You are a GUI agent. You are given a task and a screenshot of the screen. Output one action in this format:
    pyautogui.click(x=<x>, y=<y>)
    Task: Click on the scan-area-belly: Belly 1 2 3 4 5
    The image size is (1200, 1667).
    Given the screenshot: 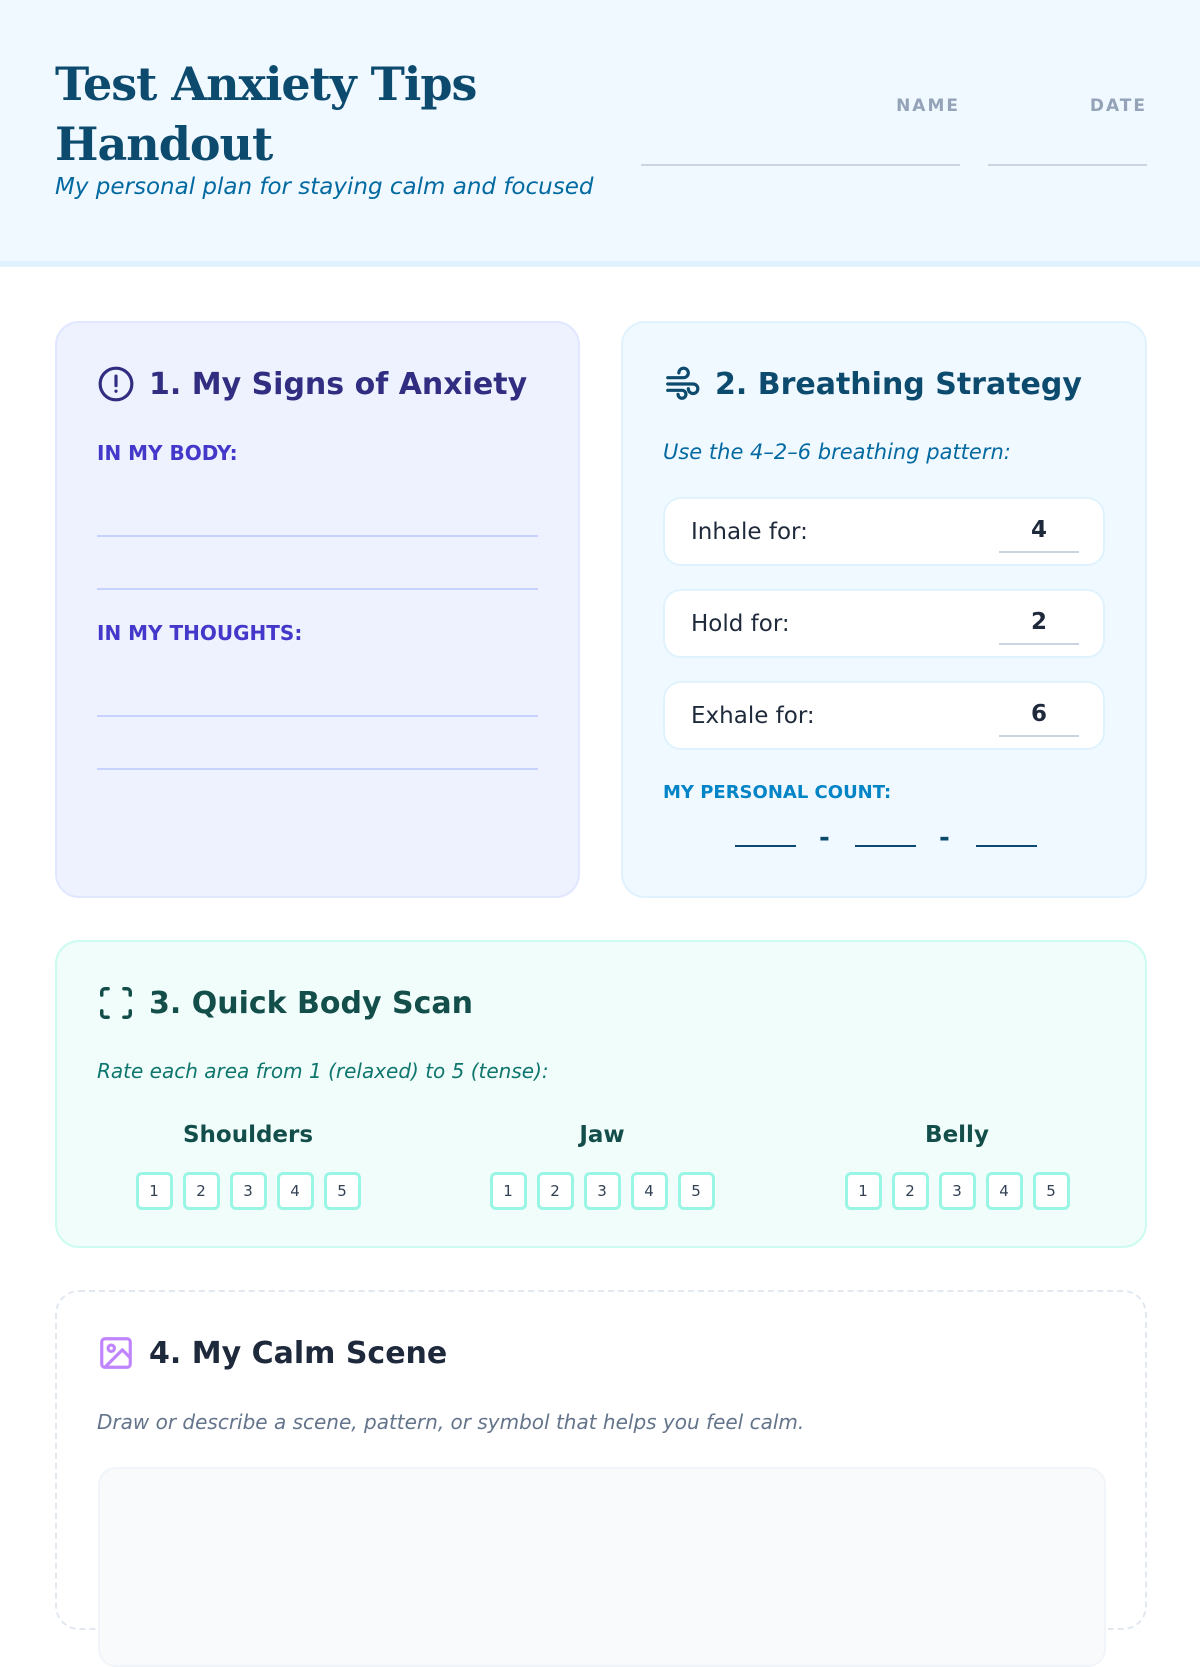 What is the action you would take?
    pyautogui.click(x=957, y=1166)
    